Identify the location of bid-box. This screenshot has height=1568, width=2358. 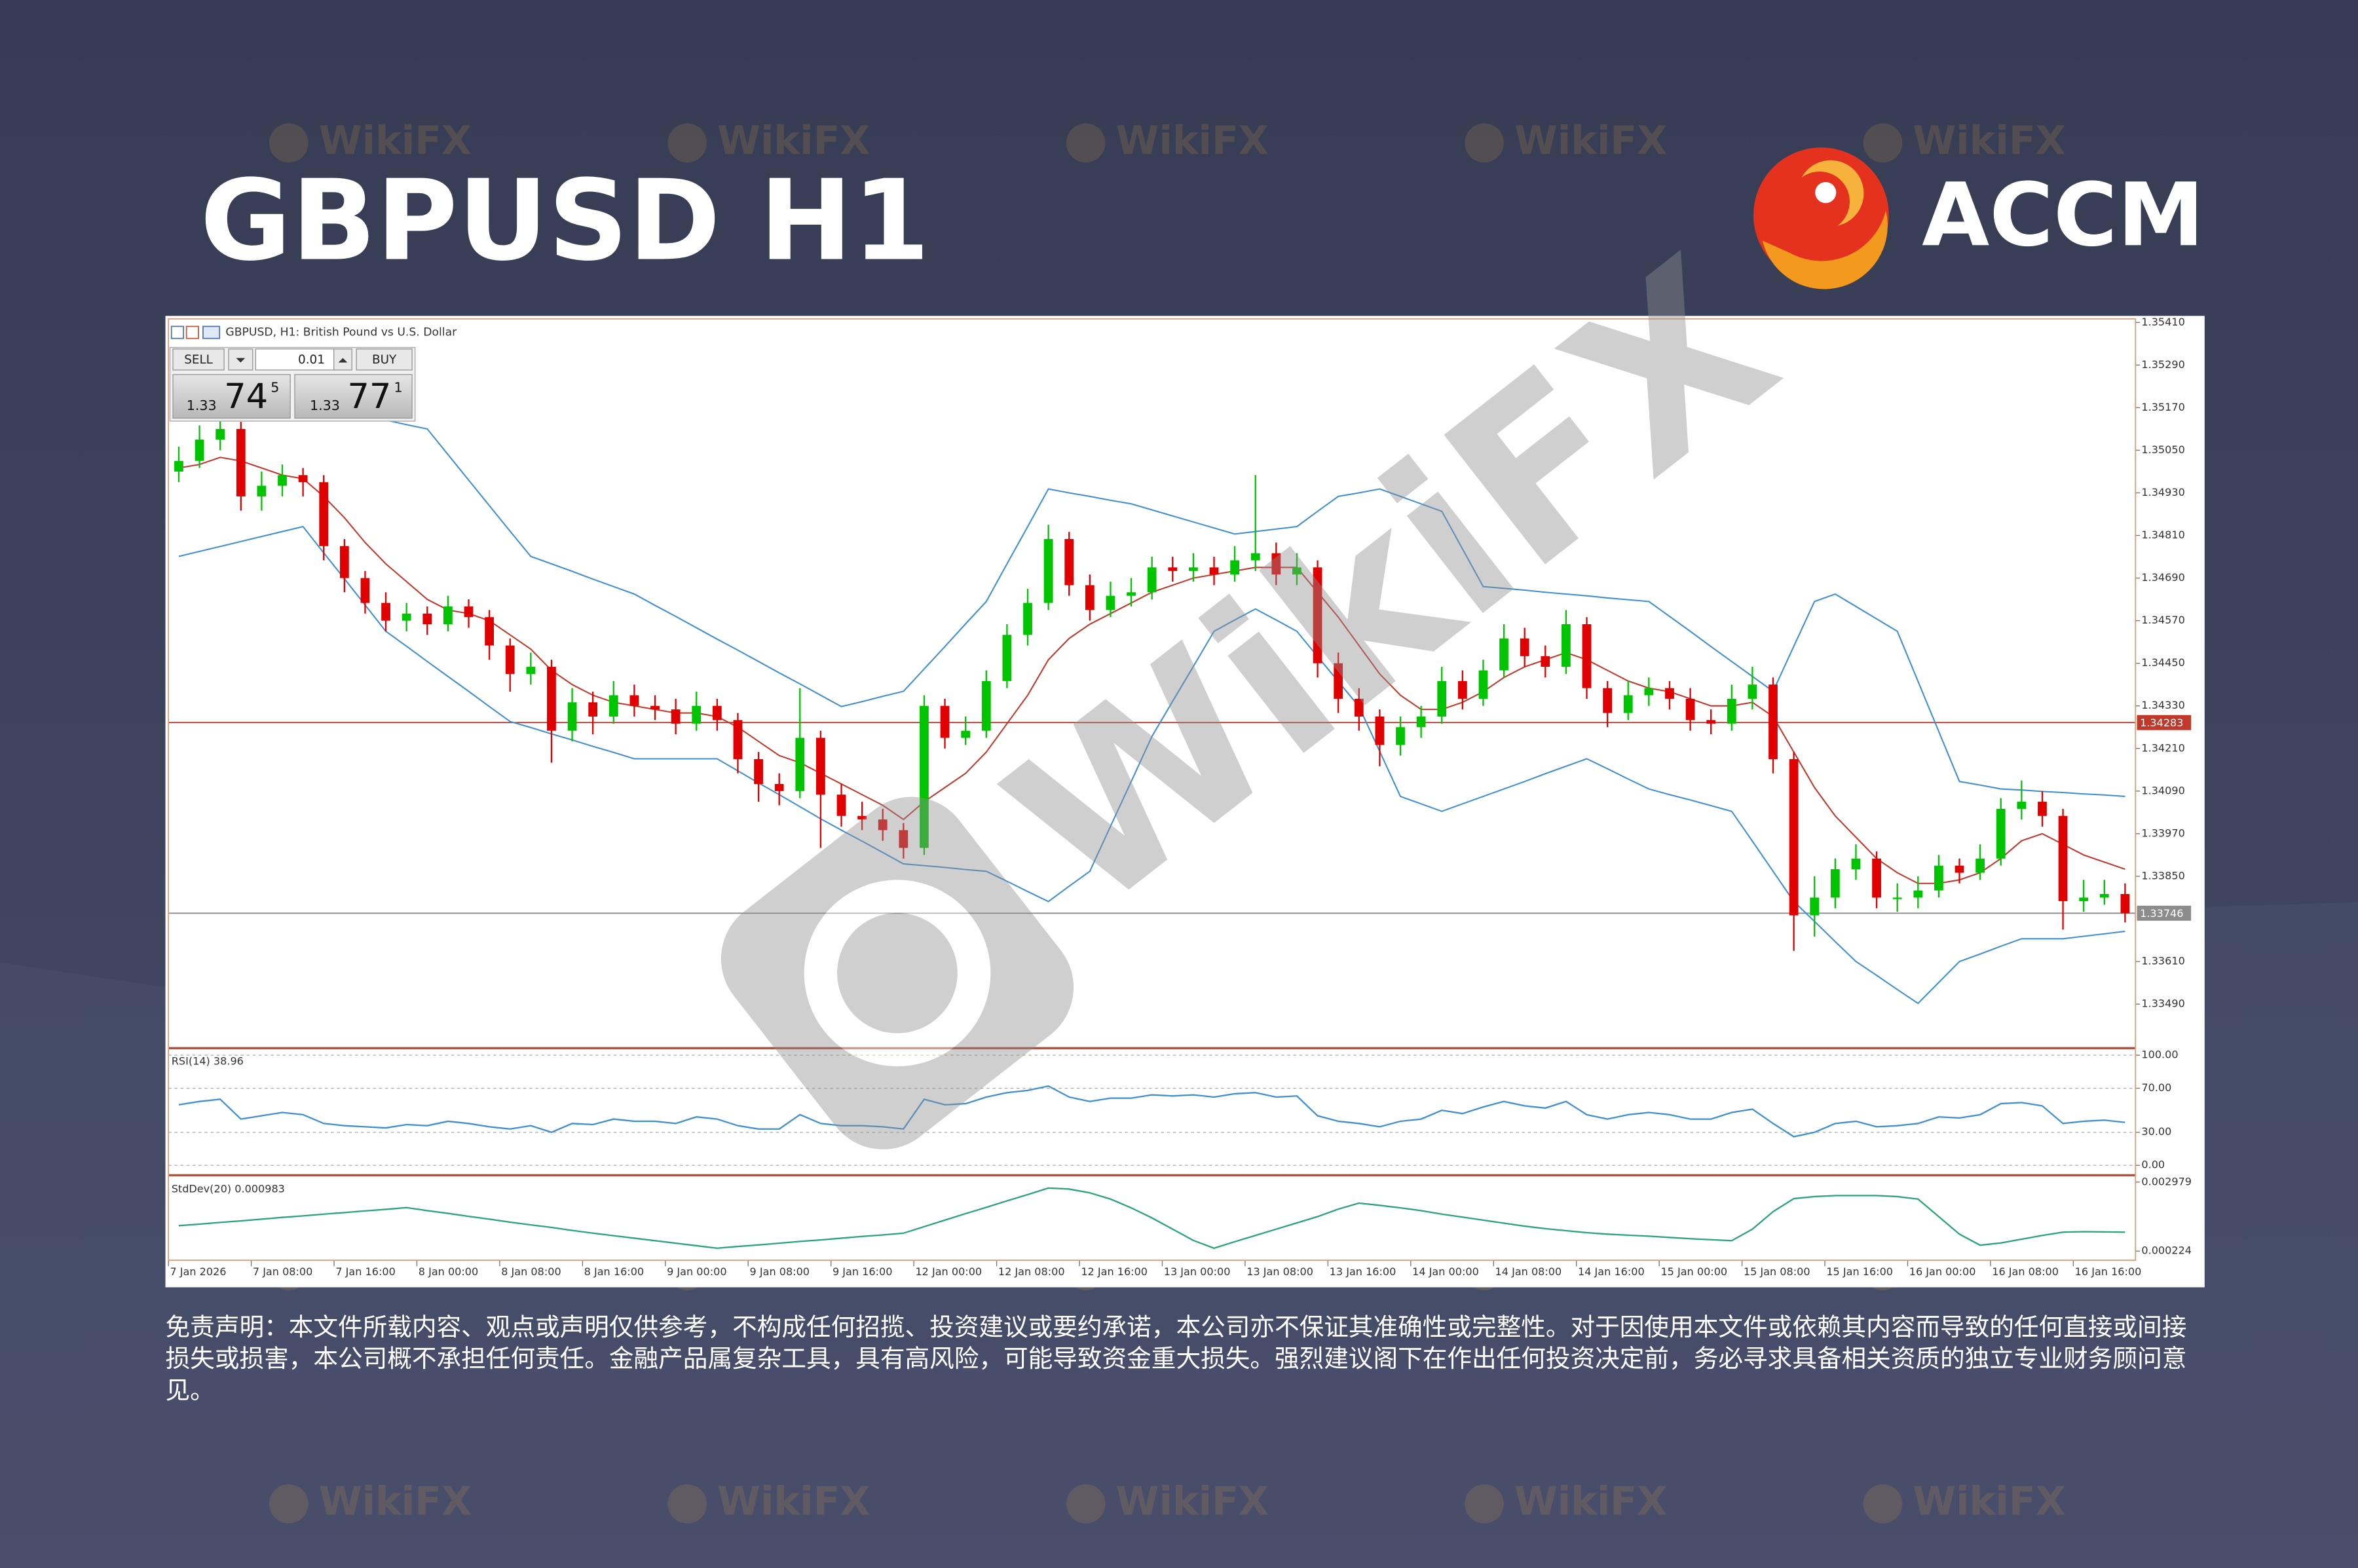
(232, 396).